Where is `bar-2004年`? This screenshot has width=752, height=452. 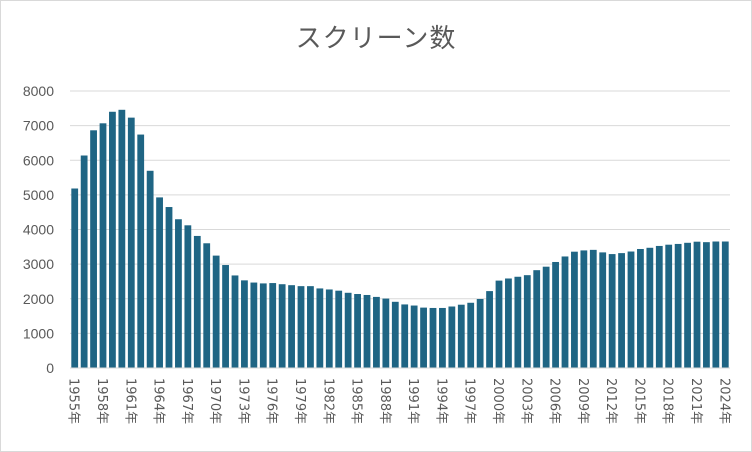 bar-2004年 is located at coordinates (537, 319).